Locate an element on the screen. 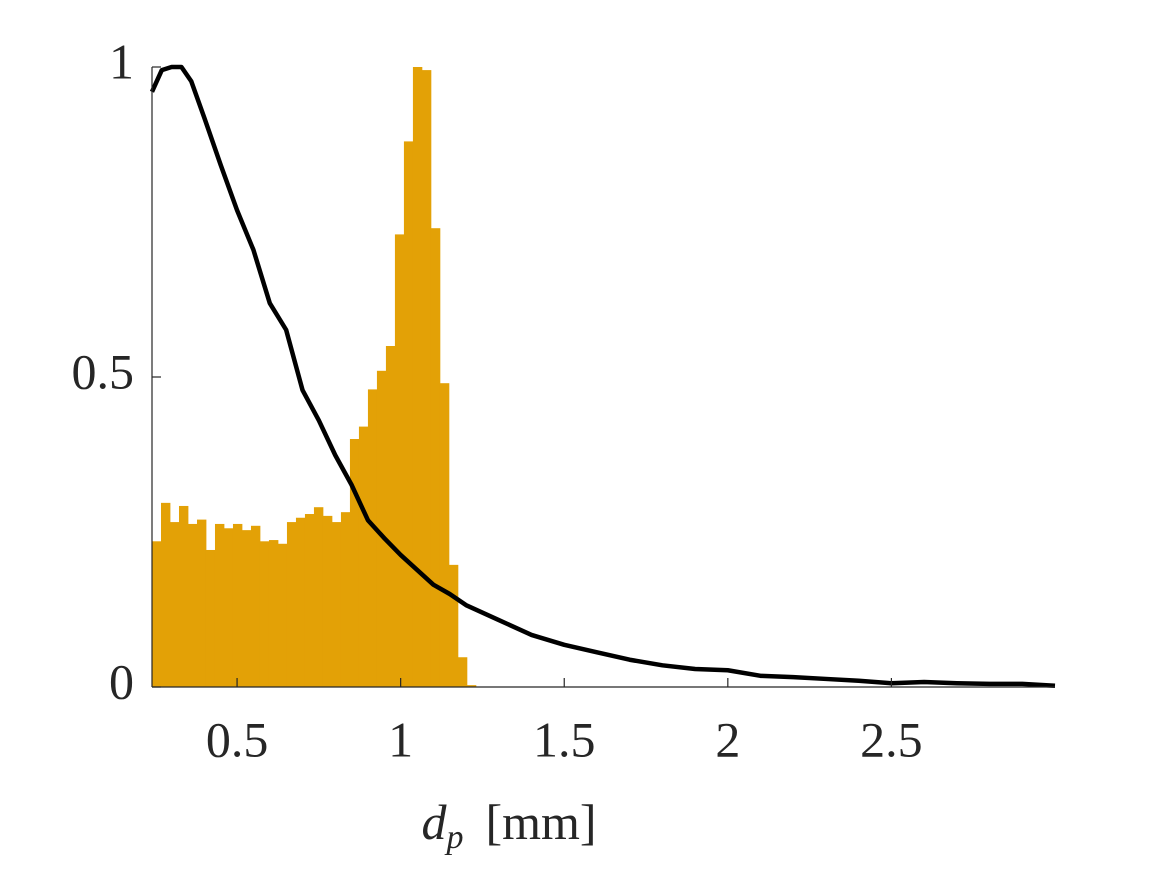 The image size is (1167, 875). x-label-unit: [mm] is located at coordinates (540, 822).